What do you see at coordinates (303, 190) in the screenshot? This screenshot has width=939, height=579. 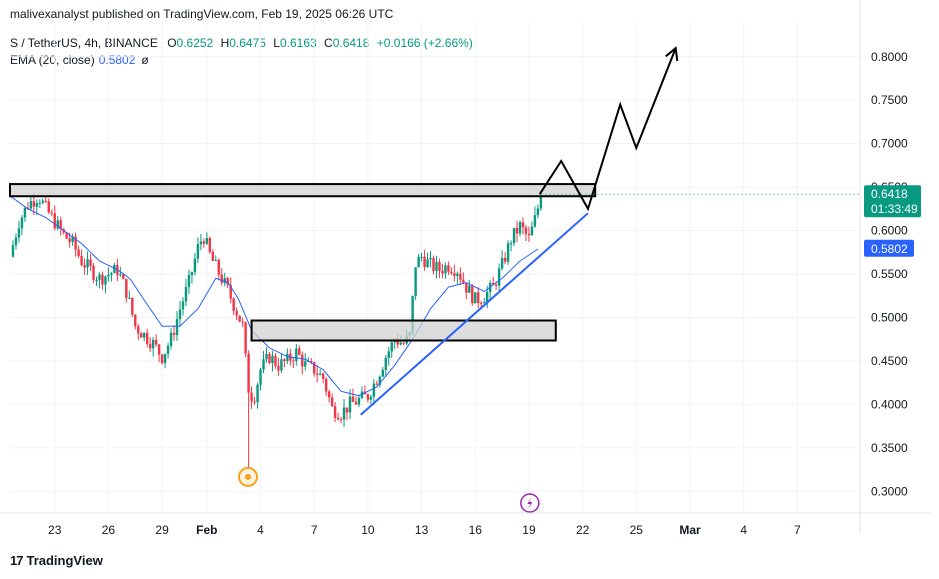 I see `resistance-zone` at bounding box center [303, 190].